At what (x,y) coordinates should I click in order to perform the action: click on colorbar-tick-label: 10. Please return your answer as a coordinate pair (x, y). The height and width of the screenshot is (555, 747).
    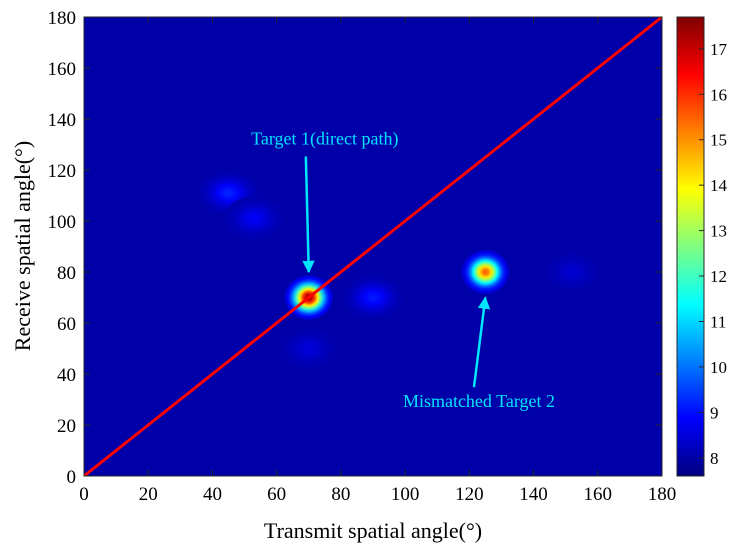
    Looking at the image, I should click on (718, 367).